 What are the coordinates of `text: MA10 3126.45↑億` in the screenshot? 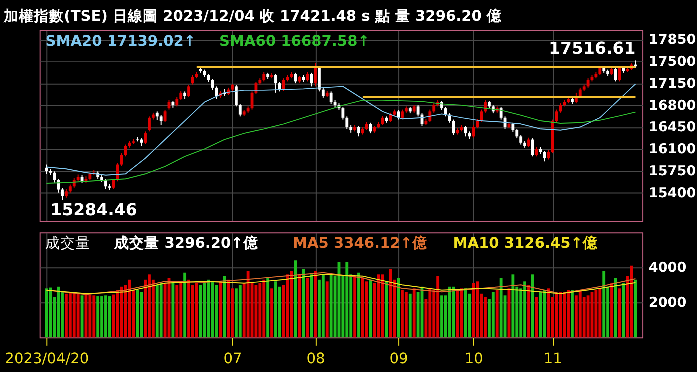 It's located at (526, 243).